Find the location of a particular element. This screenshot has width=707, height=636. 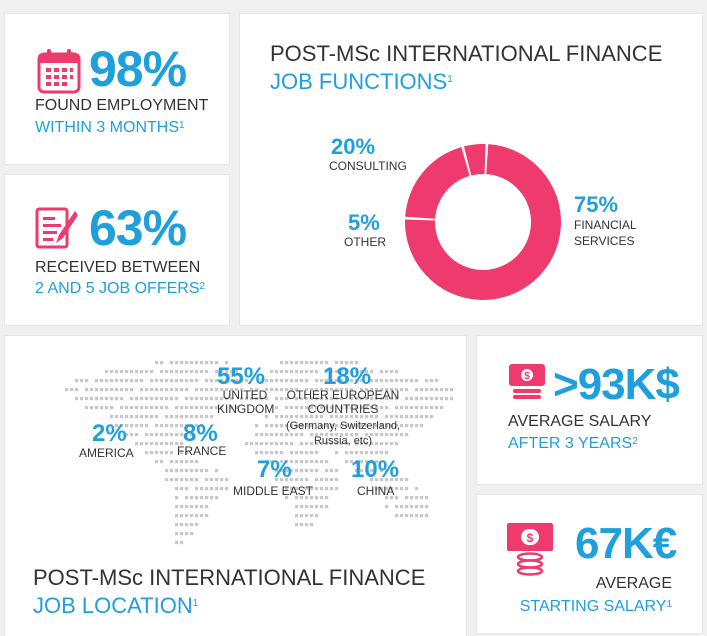

america-pct: 2% is located at coordinates (109, 433).